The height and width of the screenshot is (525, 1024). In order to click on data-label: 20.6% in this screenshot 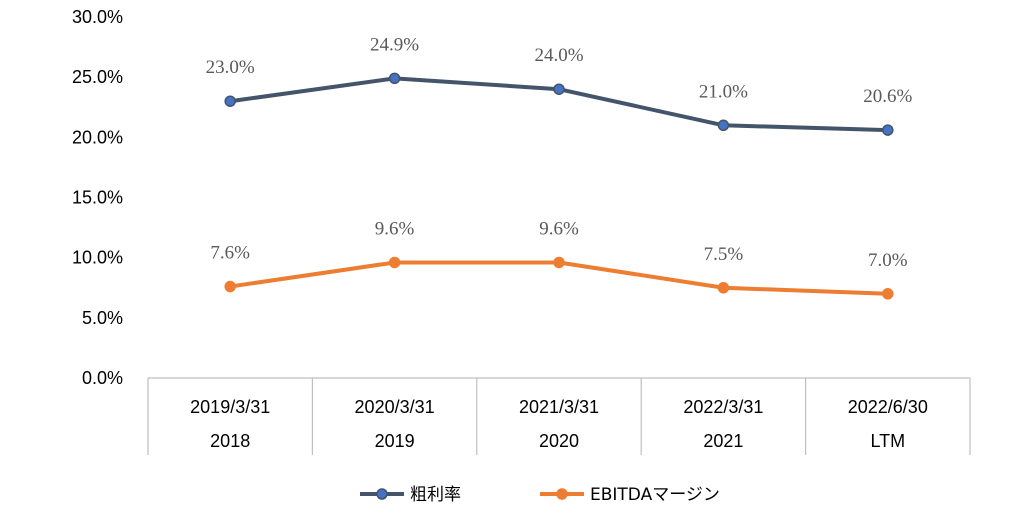, I will do `click(887, 96)`.